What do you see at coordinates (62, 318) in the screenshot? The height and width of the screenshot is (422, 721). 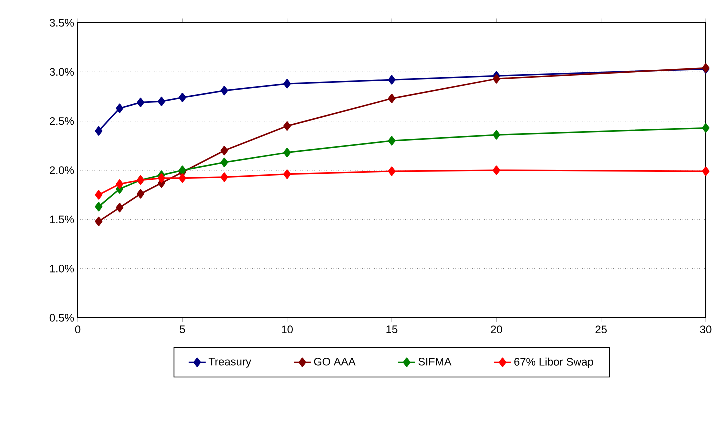 I see `y-tick-label: 0.5%` at bounding box center [62, 318].